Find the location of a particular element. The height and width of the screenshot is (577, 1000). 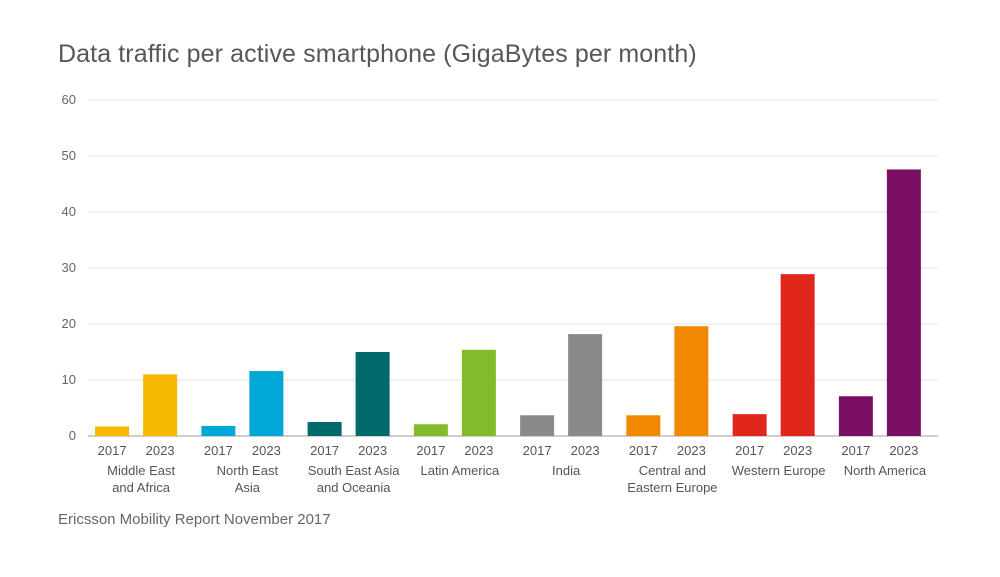

y-tick-label: 40 is located at coordinates (69, 211).